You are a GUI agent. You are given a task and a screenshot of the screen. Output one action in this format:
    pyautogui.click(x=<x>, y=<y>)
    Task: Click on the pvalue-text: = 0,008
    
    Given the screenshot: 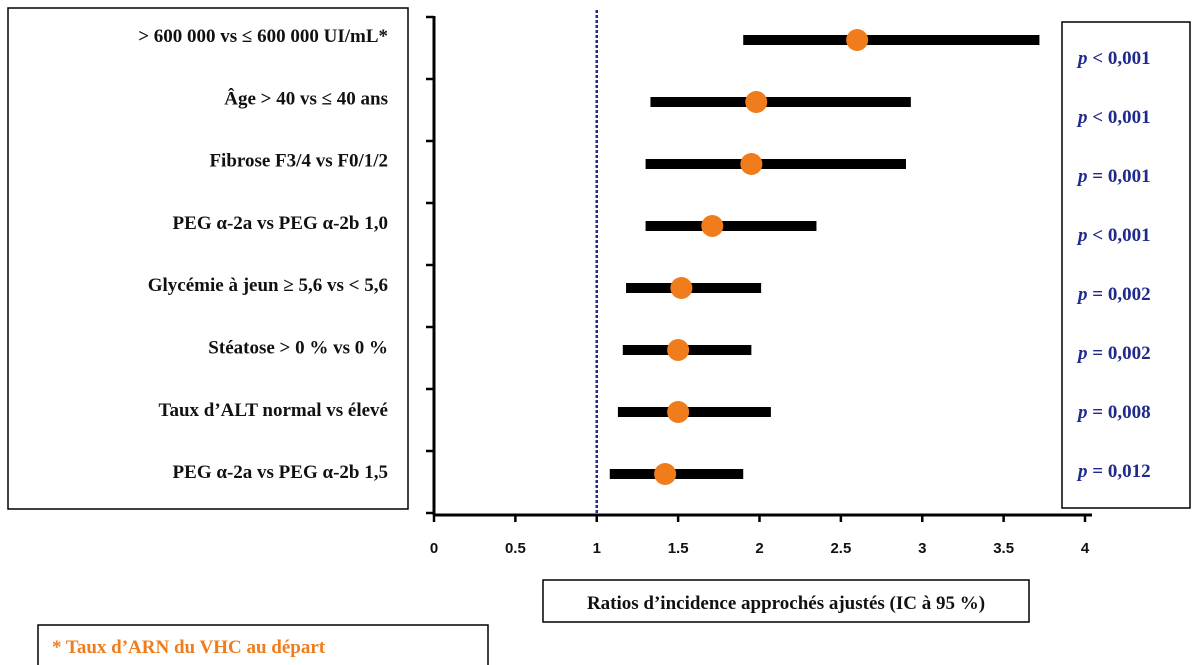 What is the action you would take?
    pyautogui.click(x=1119, y=412)
    